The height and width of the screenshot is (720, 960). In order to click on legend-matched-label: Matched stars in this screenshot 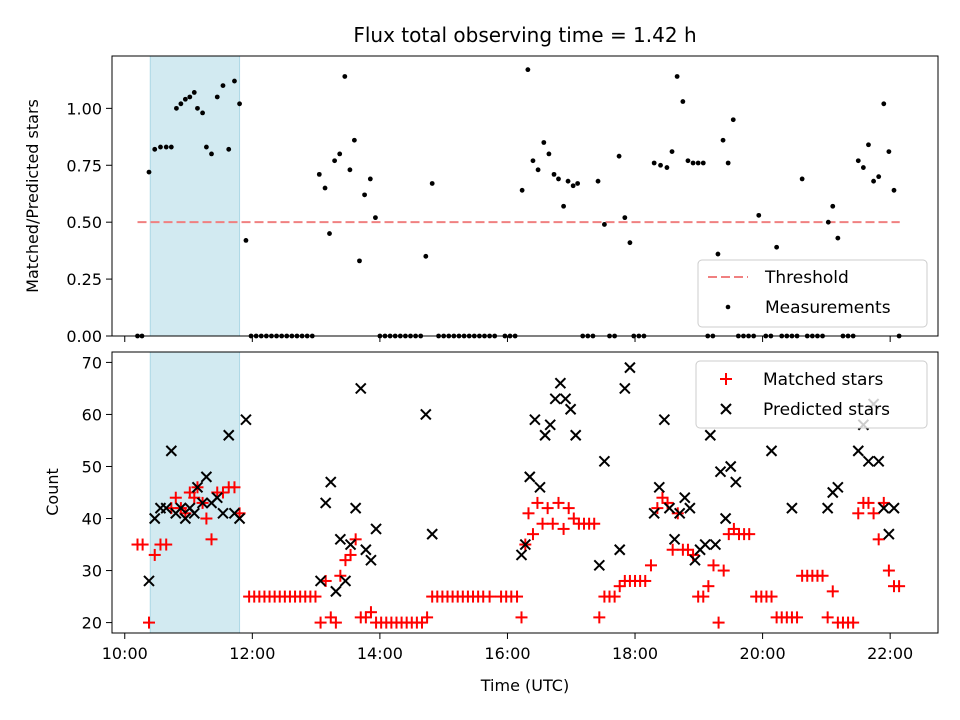, I will do `click(823, 380)`.